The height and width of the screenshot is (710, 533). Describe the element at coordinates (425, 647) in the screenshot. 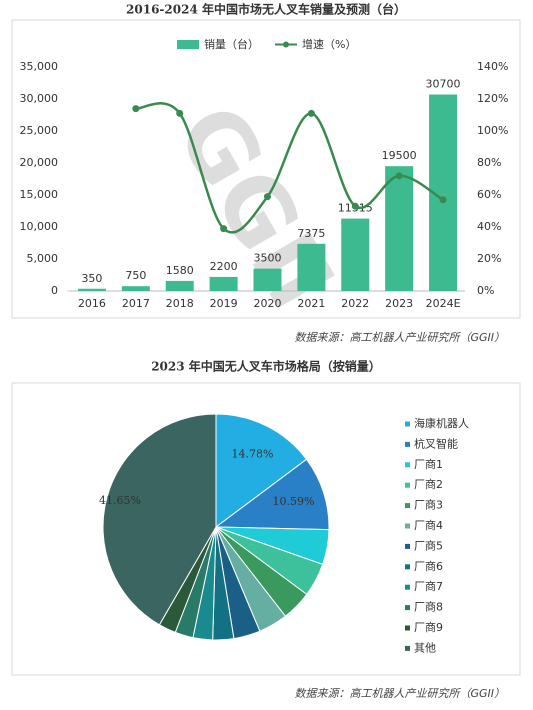

I see `legend-label: 其他` at that location.